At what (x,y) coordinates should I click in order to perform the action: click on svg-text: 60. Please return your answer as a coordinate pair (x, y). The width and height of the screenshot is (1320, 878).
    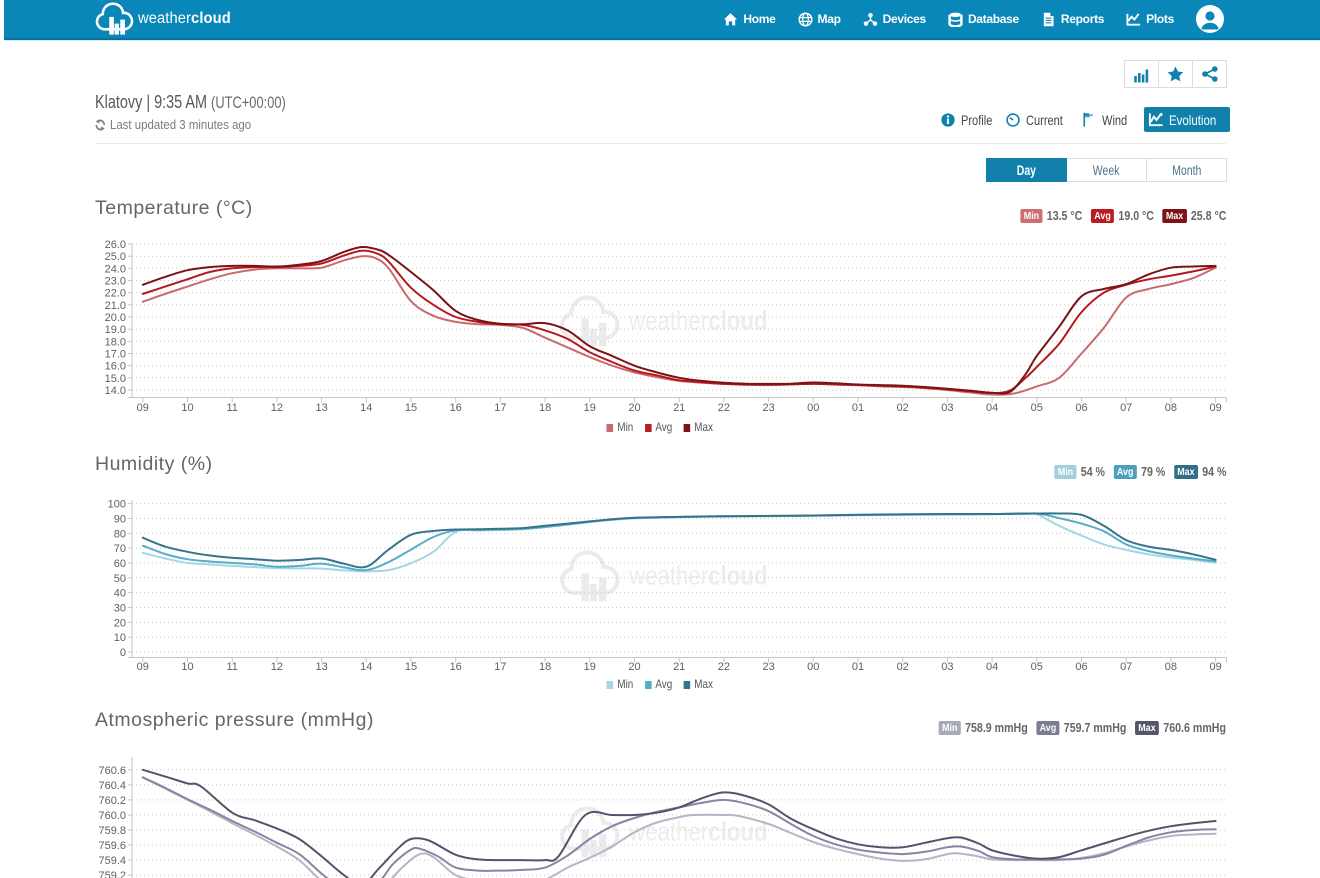
    Looking at the image, I should click on (120, 564).